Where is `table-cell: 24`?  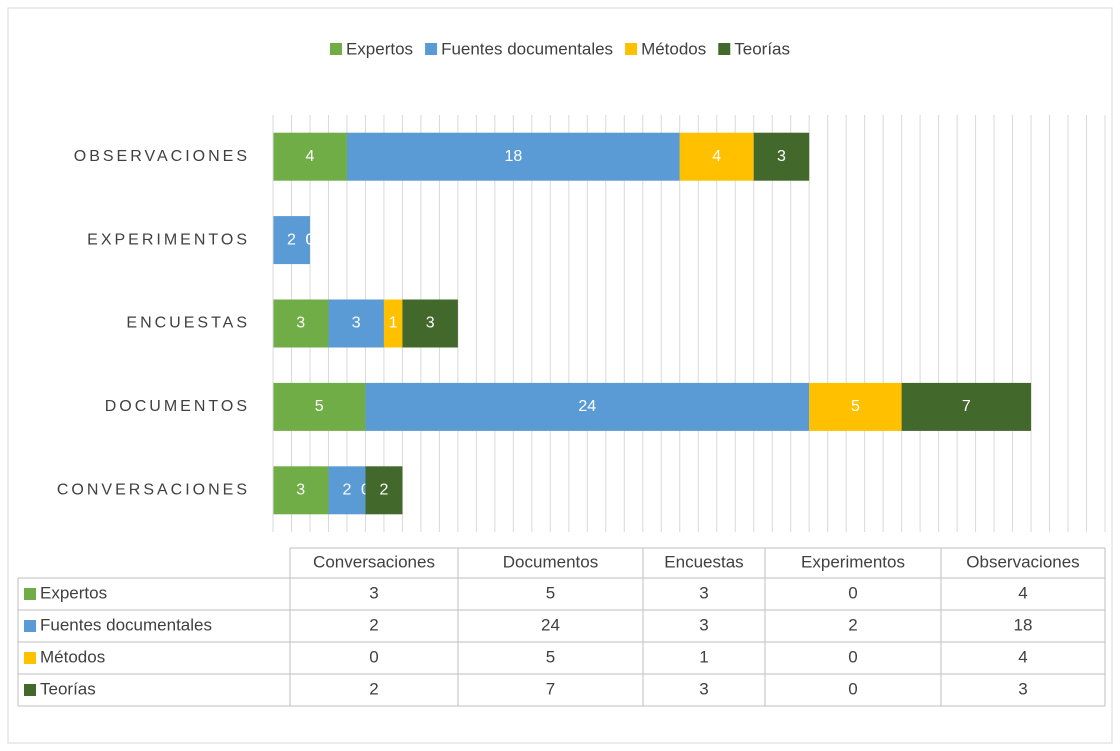 table-cell: 24 is located at coordinates (550, 624).